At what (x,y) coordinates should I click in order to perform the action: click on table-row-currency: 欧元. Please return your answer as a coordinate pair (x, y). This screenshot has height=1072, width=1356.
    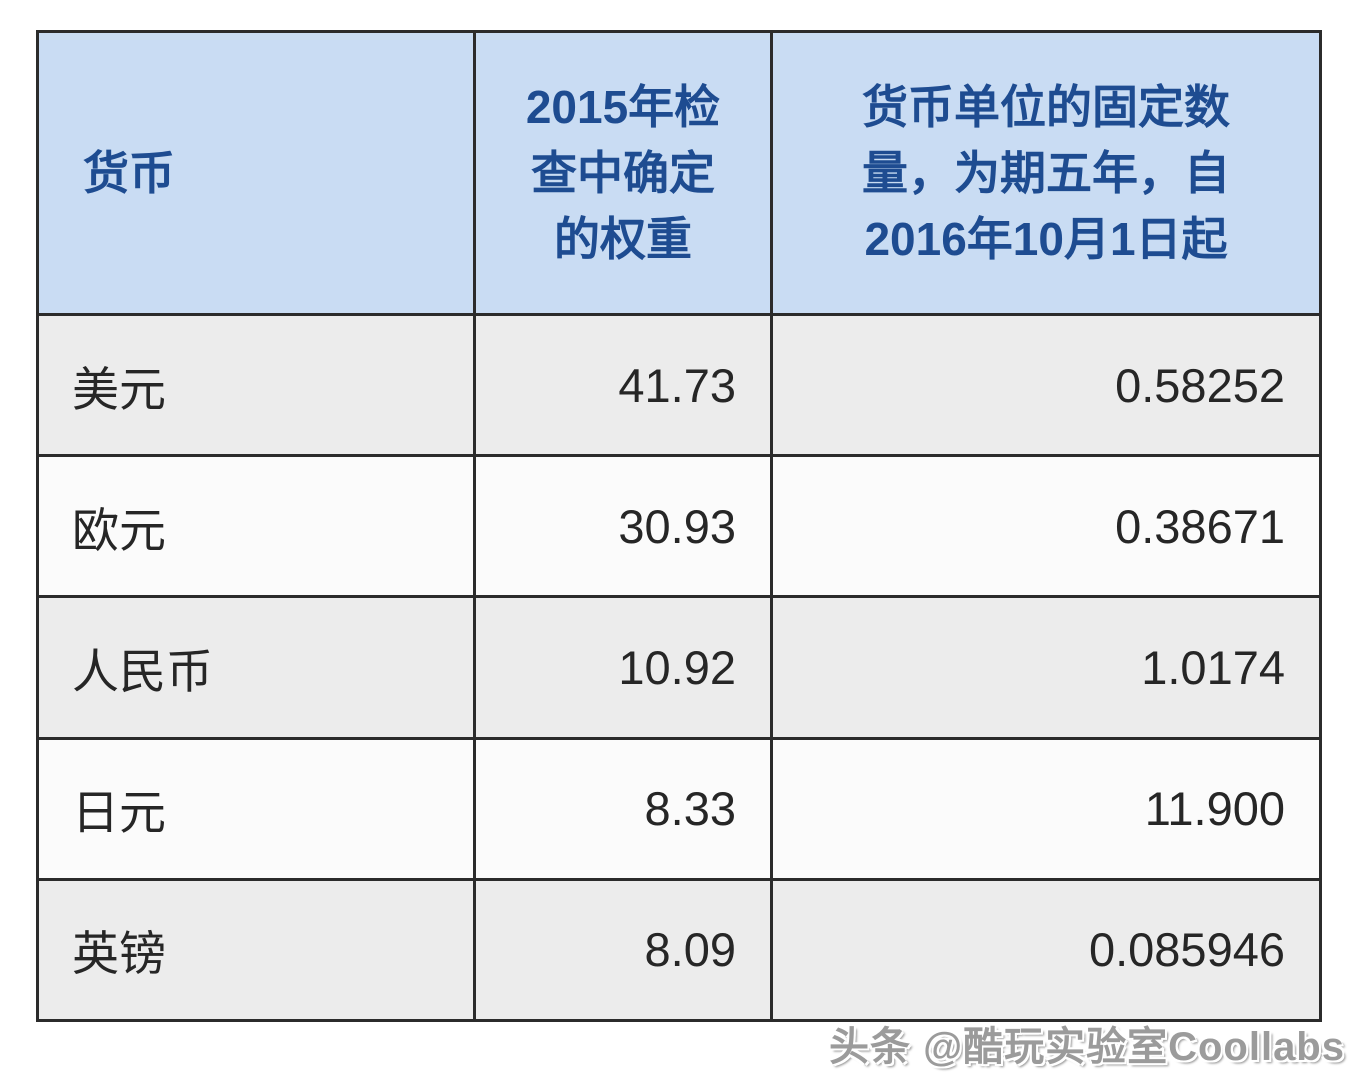
    Looking at the image, I should click on (256, 526).